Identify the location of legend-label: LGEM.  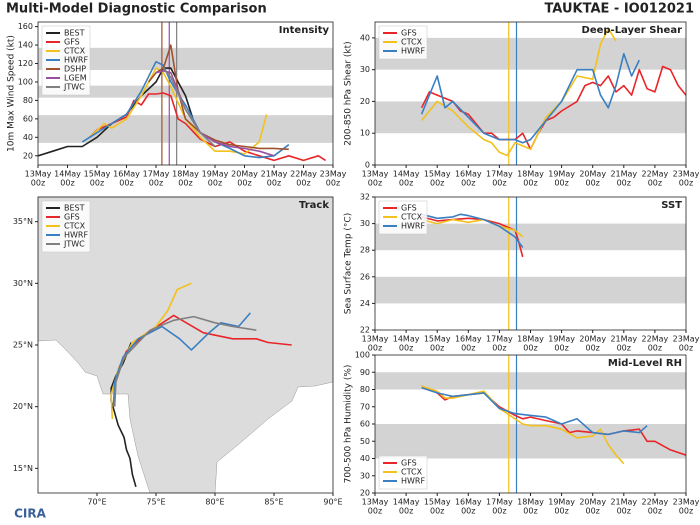
(75, 78).